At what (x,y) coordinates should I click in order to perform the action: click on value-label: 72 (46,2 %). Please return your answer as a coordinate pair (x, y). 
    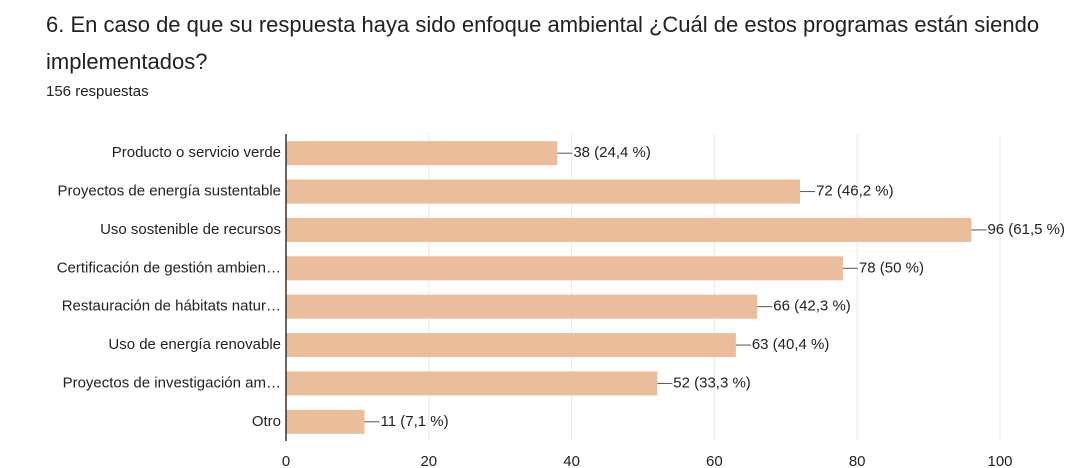
    Looking at the image, I should click on (855, 191).